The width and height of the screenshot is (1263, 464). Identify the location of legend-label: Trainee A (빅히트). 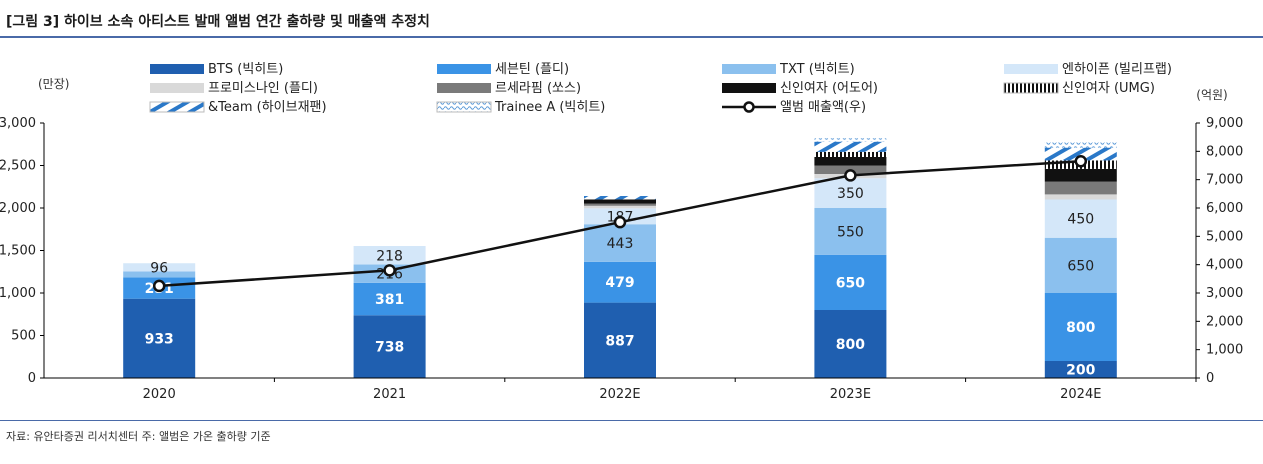
(549, 107).